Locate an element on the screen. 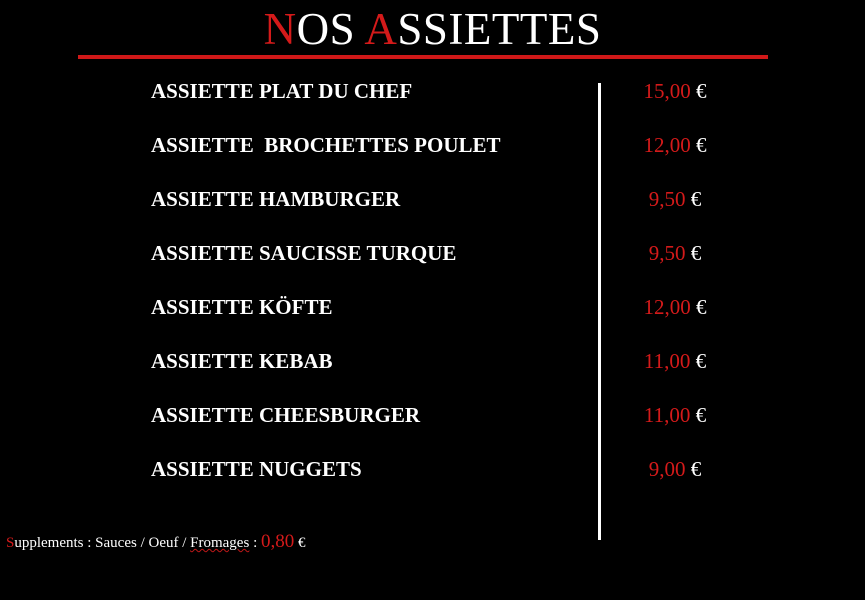 The image size is (865, 600). supplements-fromages: Fromages is located at coordinates (220, 543).